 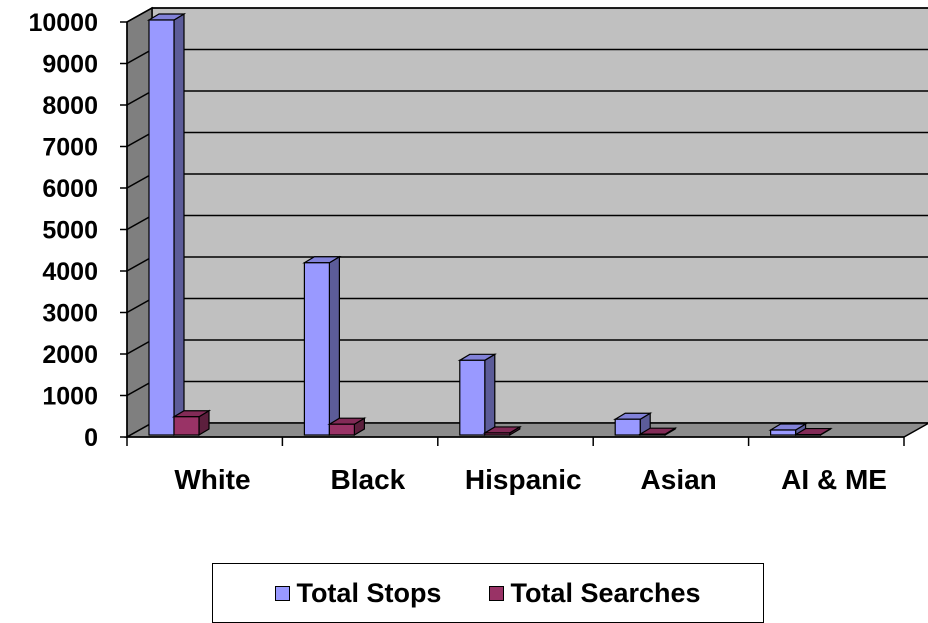 I want to click on legend-swatch-total-stops, so click(x=283, y=593).